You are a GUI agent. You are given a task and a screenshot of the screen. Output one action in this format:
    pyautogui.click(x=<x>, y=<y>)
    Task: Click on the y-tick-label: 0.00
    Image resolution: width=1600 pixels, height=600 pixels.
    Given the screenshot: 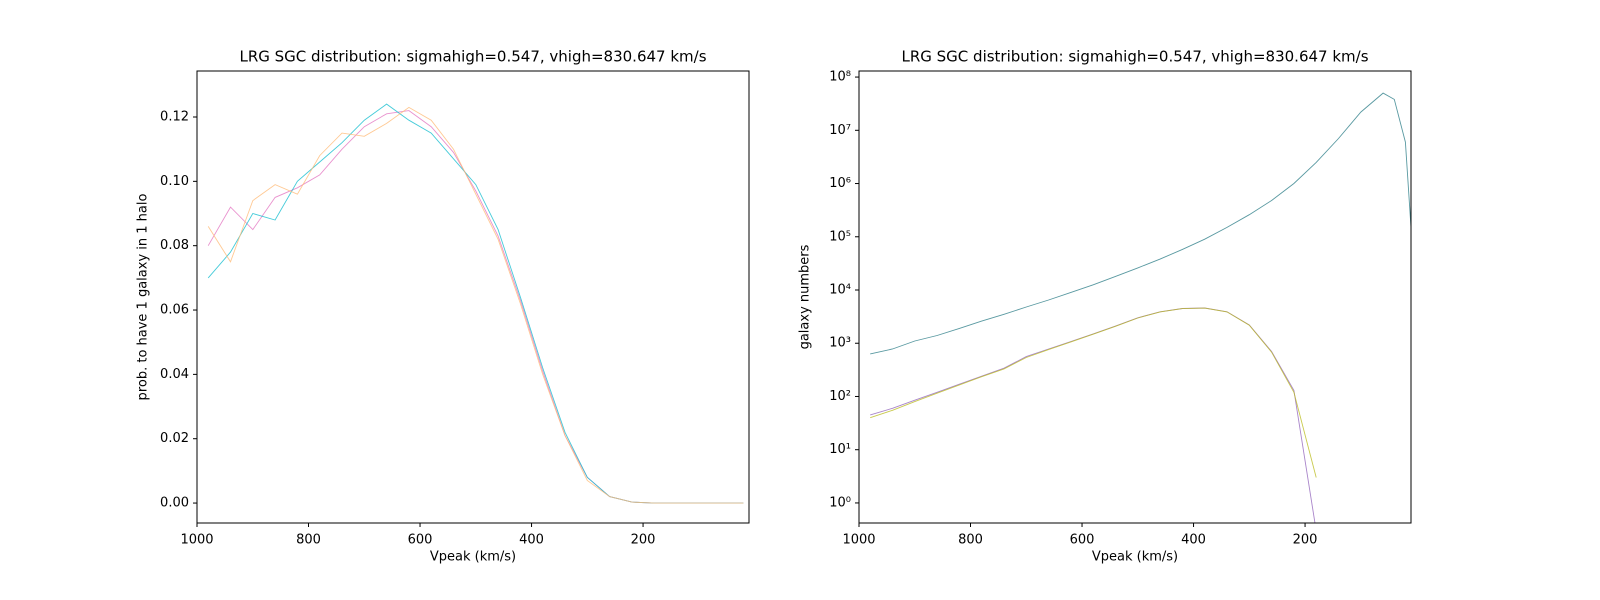 What is the action you would take?
    pyautogui.click(x=174, y=503)
    